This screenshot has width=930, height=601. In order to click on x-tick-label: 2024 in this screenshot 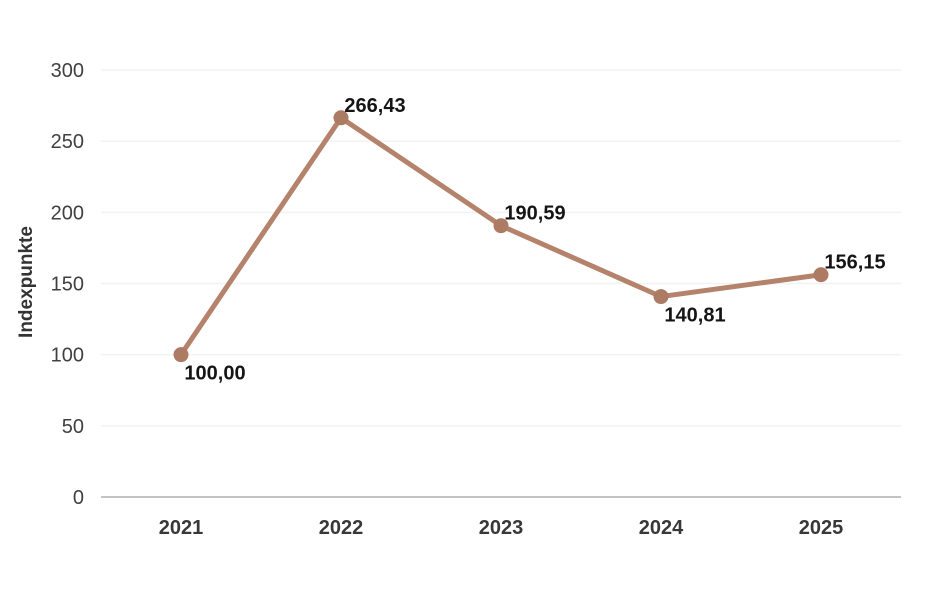, I will do `click(661, 528)`.